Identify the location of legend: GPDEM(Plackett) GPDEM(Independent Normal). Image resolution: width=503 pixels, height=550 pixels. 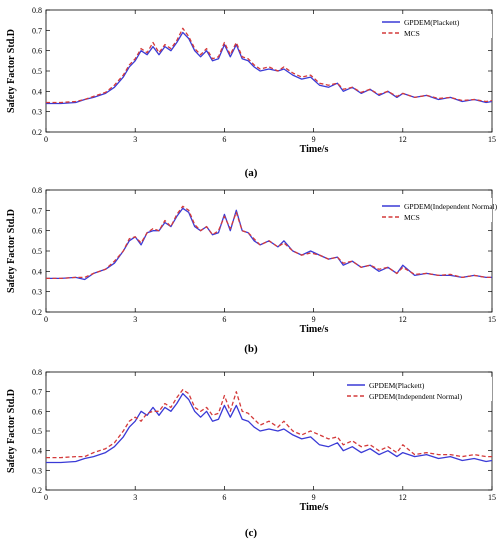
(418, 389).